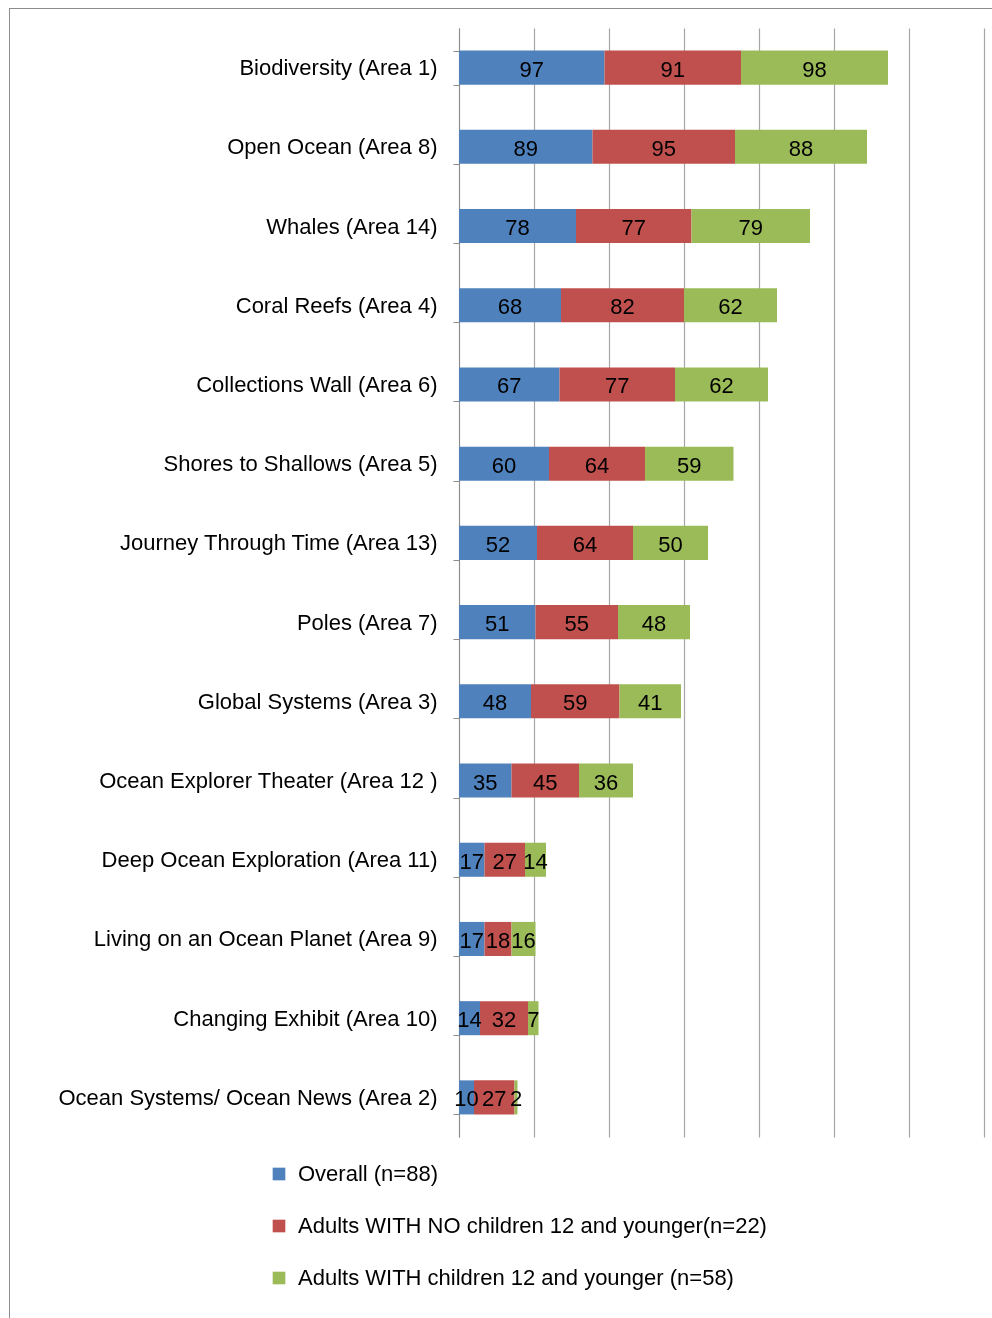 The height and width of the screenshot is (1318, 992). I want to click on data-label: 16, so click(523, 940).